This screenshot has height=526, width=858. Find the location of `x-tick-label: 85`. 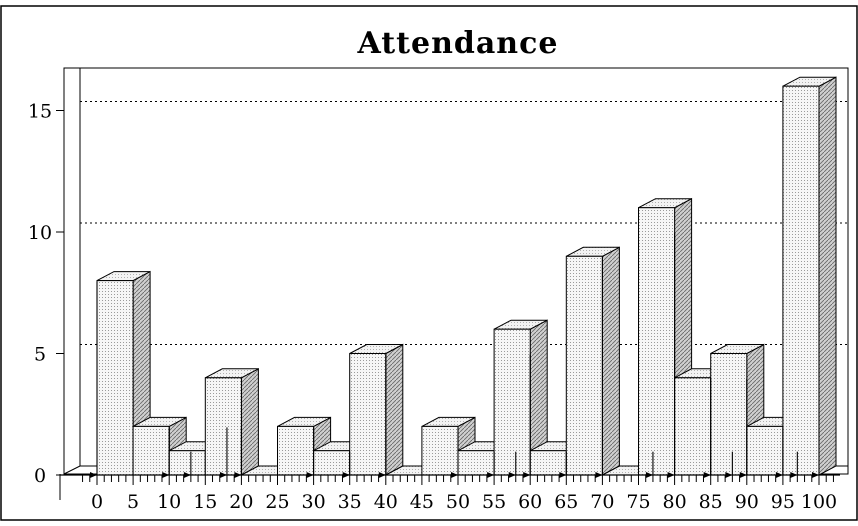

x-tick-label: 85 is located at coordinates (711, 502).